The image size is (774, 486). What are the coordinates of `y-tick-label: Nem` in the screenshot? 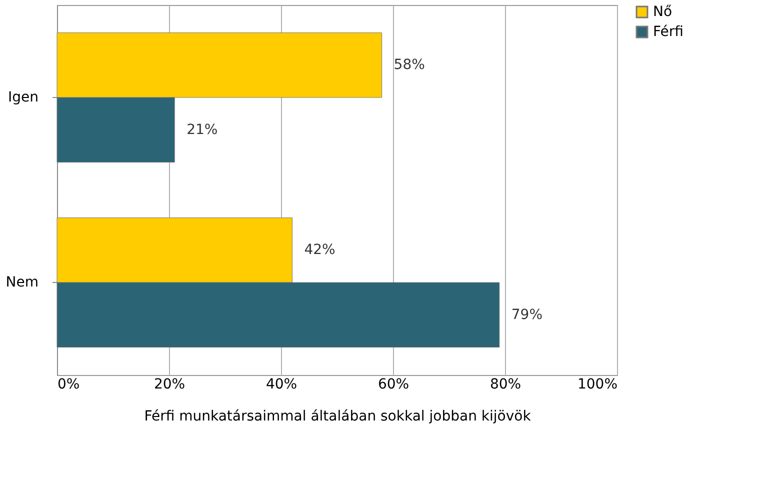 It's located at (22, 282).